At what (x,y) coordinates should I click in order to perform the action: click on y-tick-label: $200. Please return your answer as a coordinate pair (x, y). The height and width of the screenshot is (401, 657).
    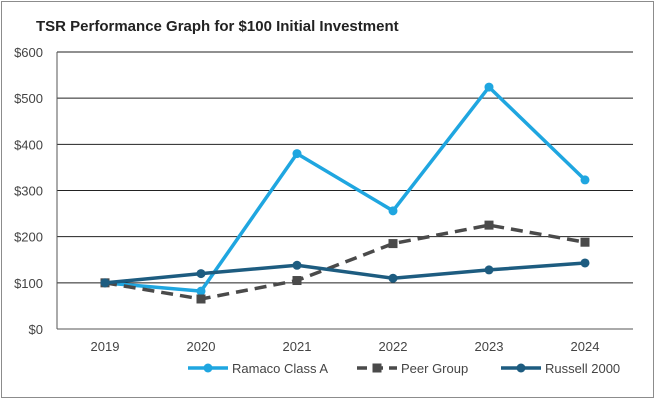
    Looking at the image, I should click on (28, 237).